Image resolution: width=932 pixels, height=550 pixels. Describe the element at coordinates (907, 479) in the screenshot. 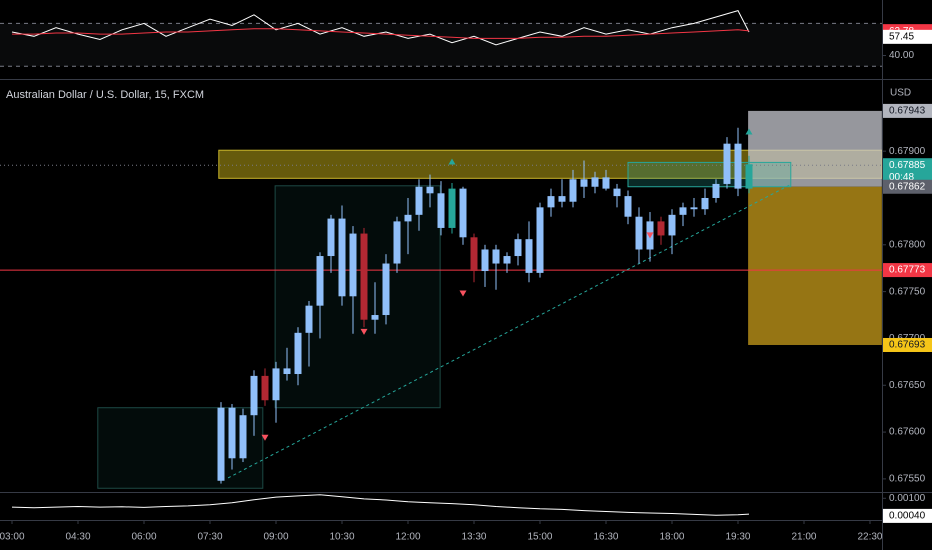

I see `y-tick-label: 0.67550` at that location.